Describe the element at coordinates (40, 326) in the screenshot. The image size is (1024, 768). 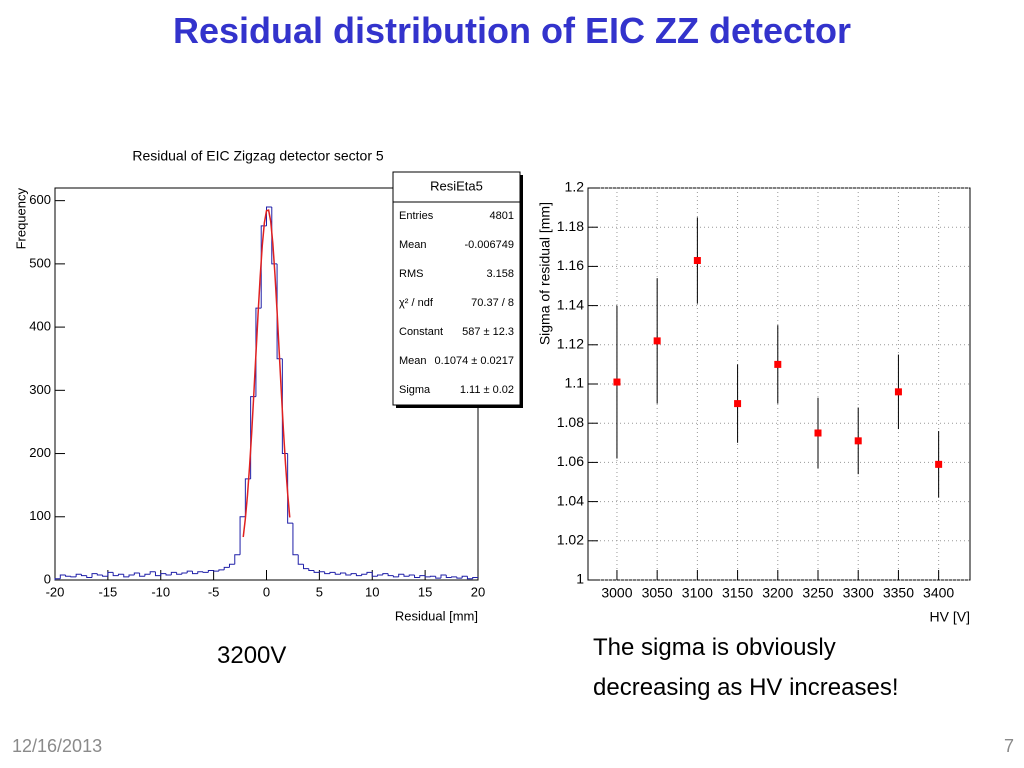
I see `y-tick-label: 400` at that location.